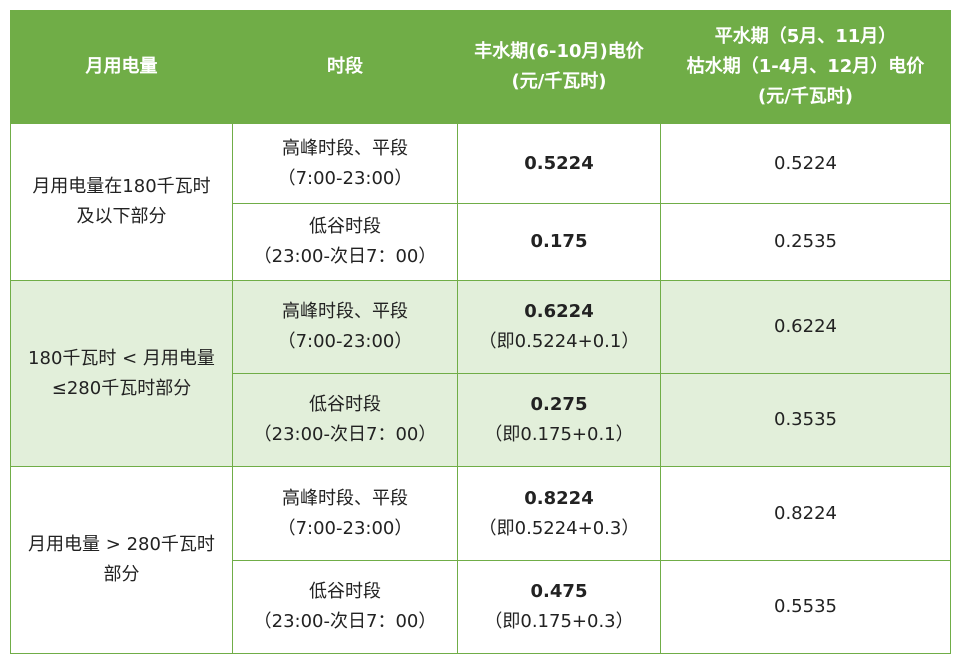 The image size is (960, 665). Describe the element at coordinates (121, 373) in the screenshot. I see `group-label-cell: 180千瓦时 < 月用电量 ≤280千瓦时部分` at that location.